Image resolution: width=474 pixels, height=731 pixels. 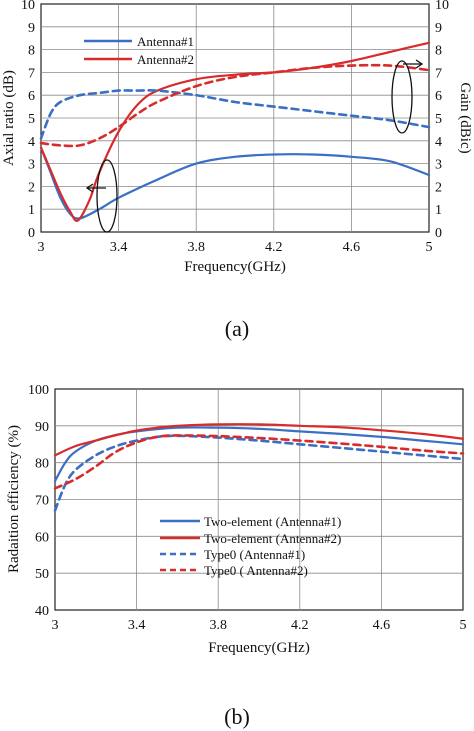 I want to click on chart-a-y2tick-label: 4, so click(x=438, y=142).